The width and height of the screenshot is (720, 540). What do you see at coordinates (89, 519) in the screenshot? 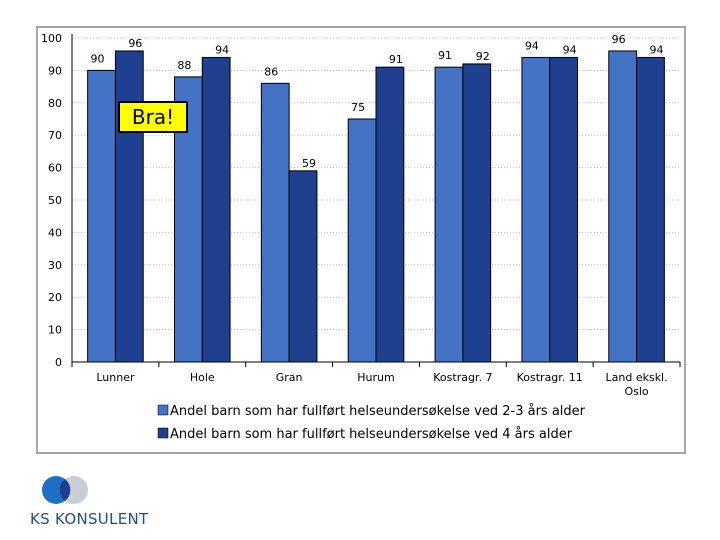
I see `logo-text: KS KONSULENT` at bounding box center [89, 519].